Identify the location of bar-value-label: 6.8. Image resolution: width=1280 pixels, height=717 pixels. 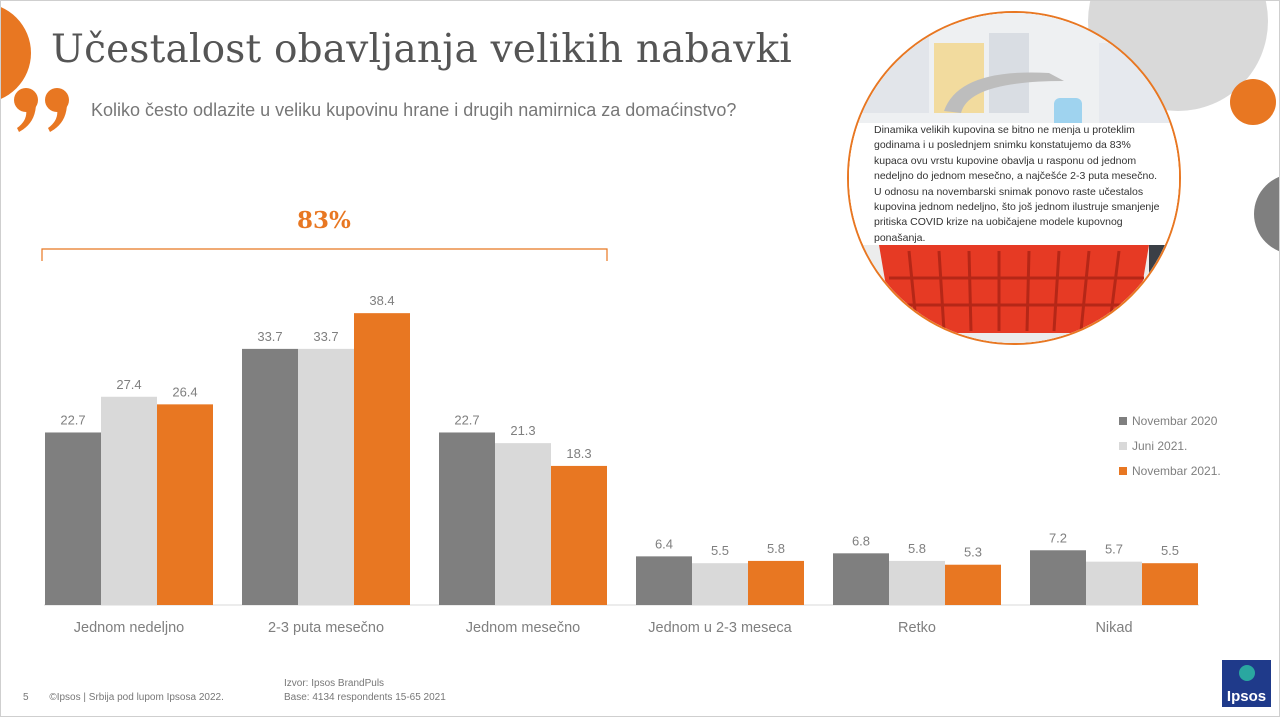
(861, 540).